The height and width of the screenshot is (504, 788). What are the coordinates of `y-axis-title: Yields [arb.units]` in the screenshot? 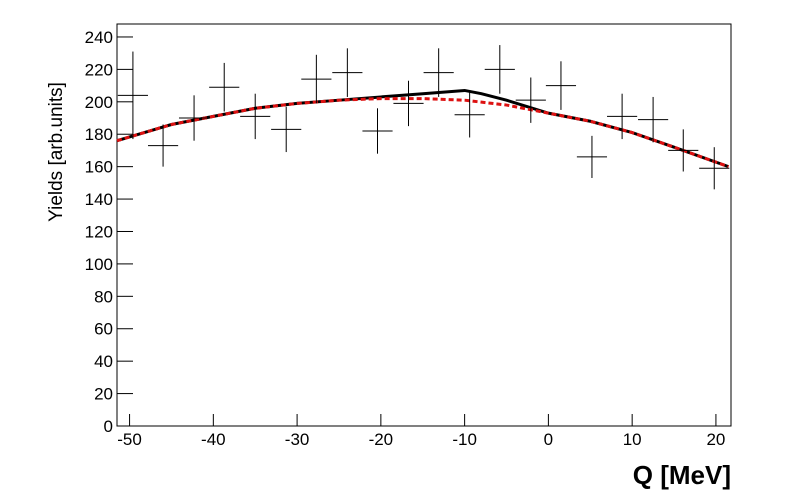 It's located at (56, 152).